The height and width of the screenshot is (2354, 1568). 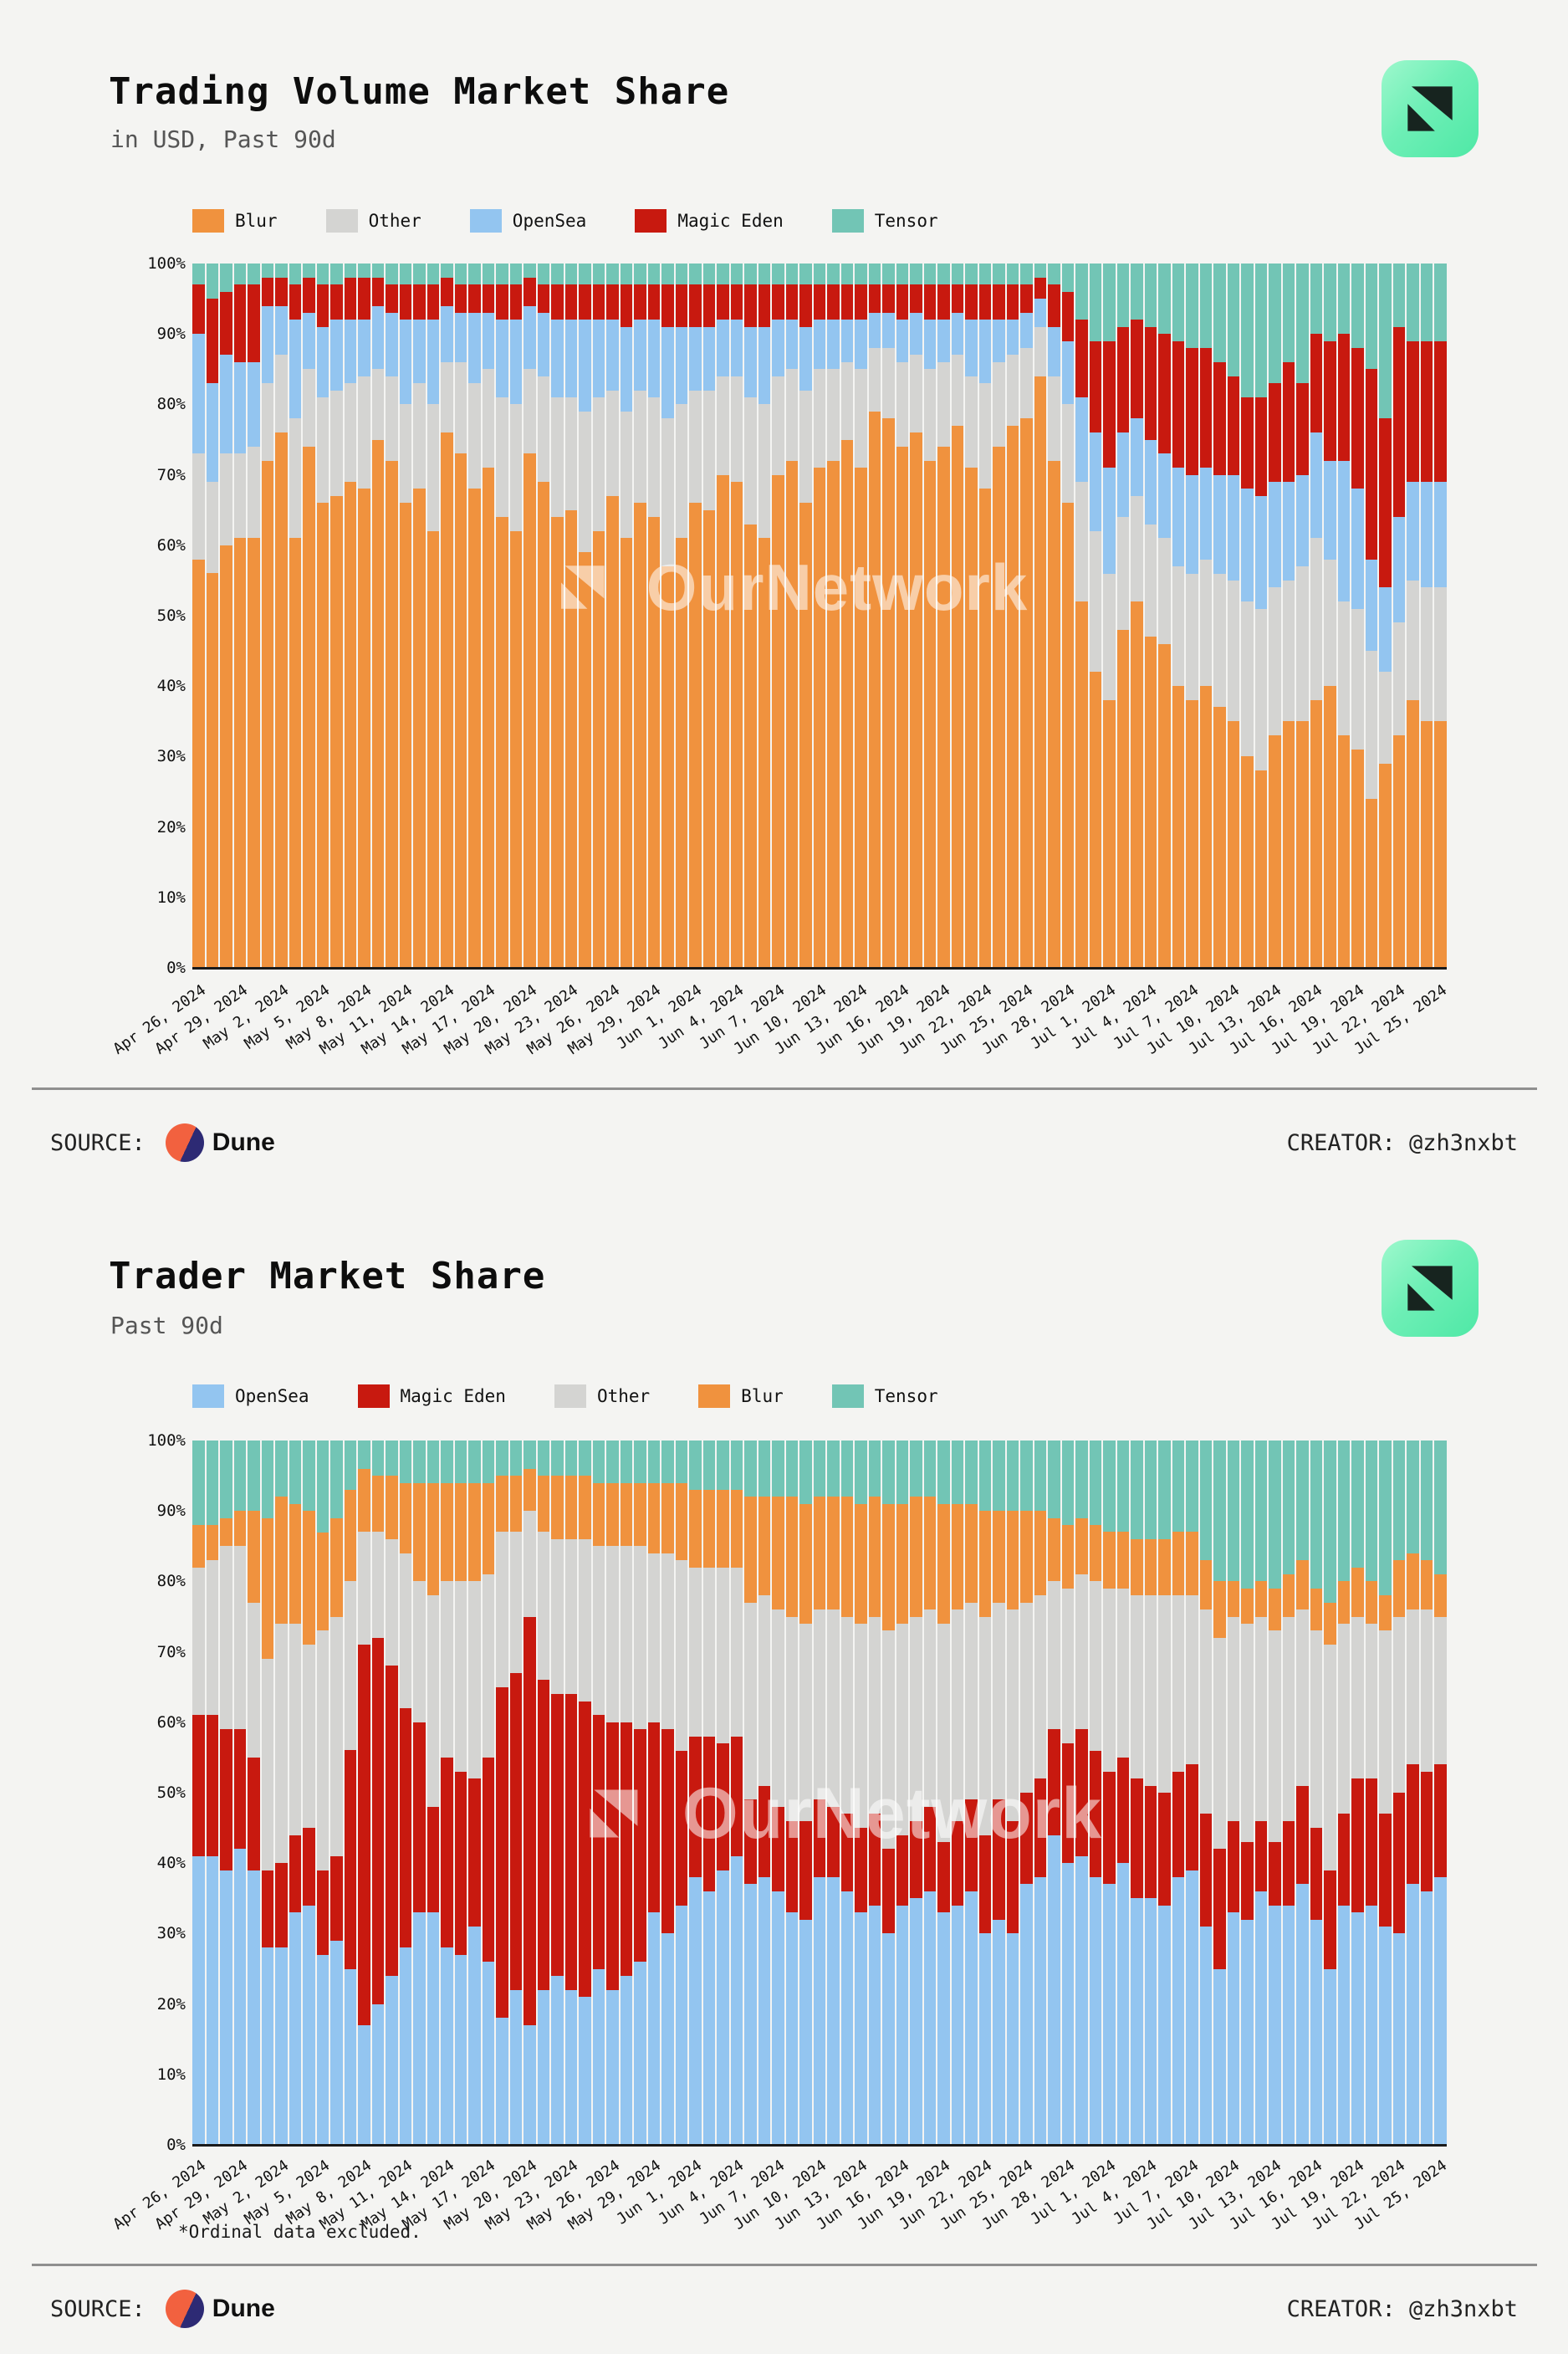 I want to click on legend-swatch, so click(x=714, y=1396).